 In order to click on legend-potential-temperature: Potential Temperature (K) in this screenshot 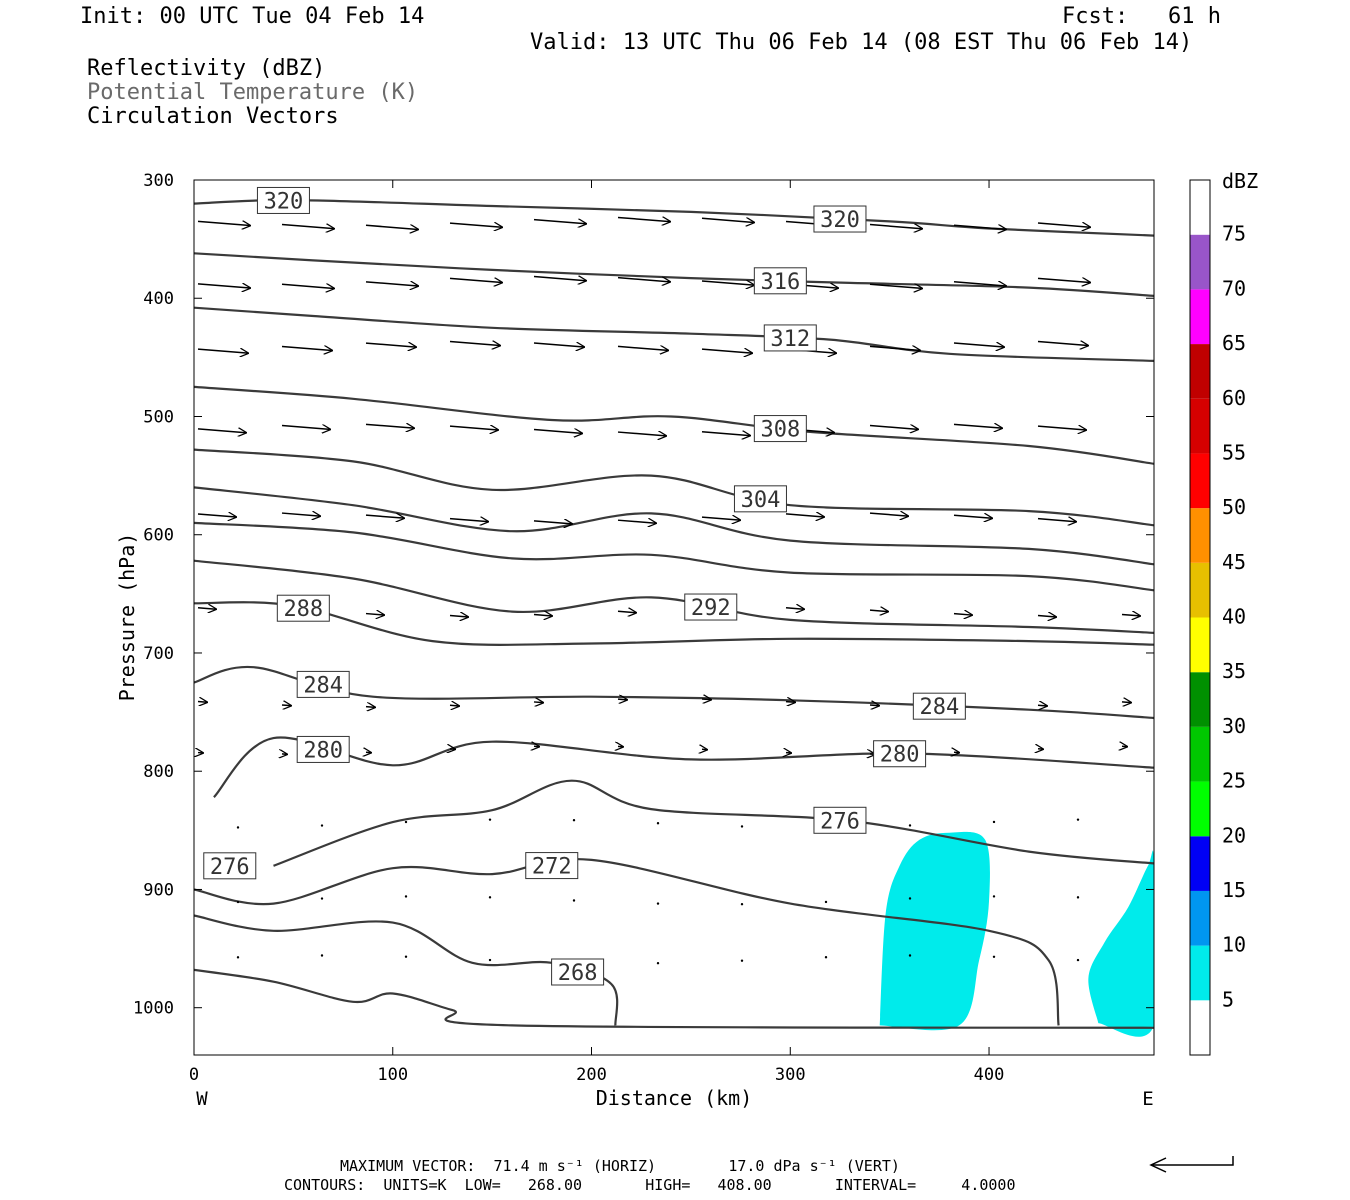, I will do `click(253, 92)`.